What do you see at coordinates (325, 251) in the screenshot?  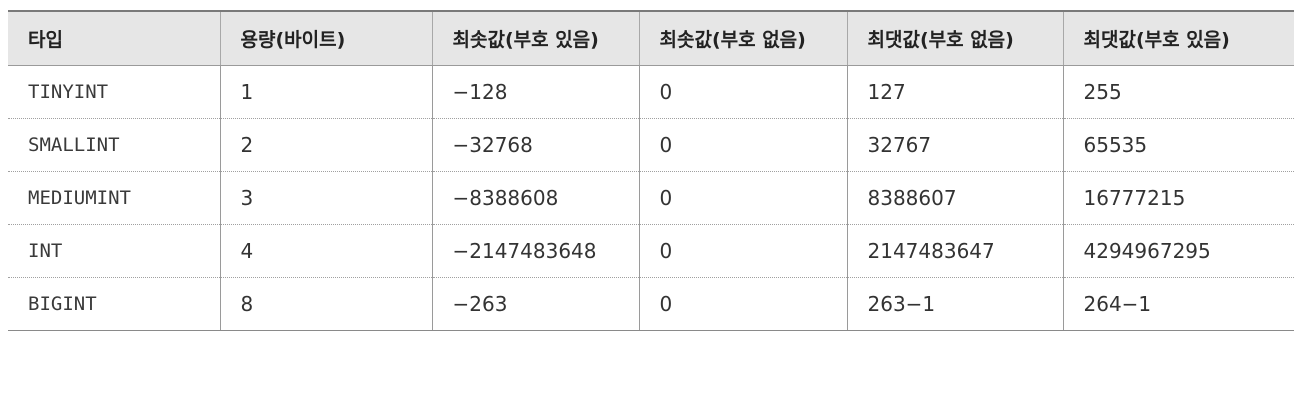 I see `cell-size: 4` at bounding box center [325, 251].